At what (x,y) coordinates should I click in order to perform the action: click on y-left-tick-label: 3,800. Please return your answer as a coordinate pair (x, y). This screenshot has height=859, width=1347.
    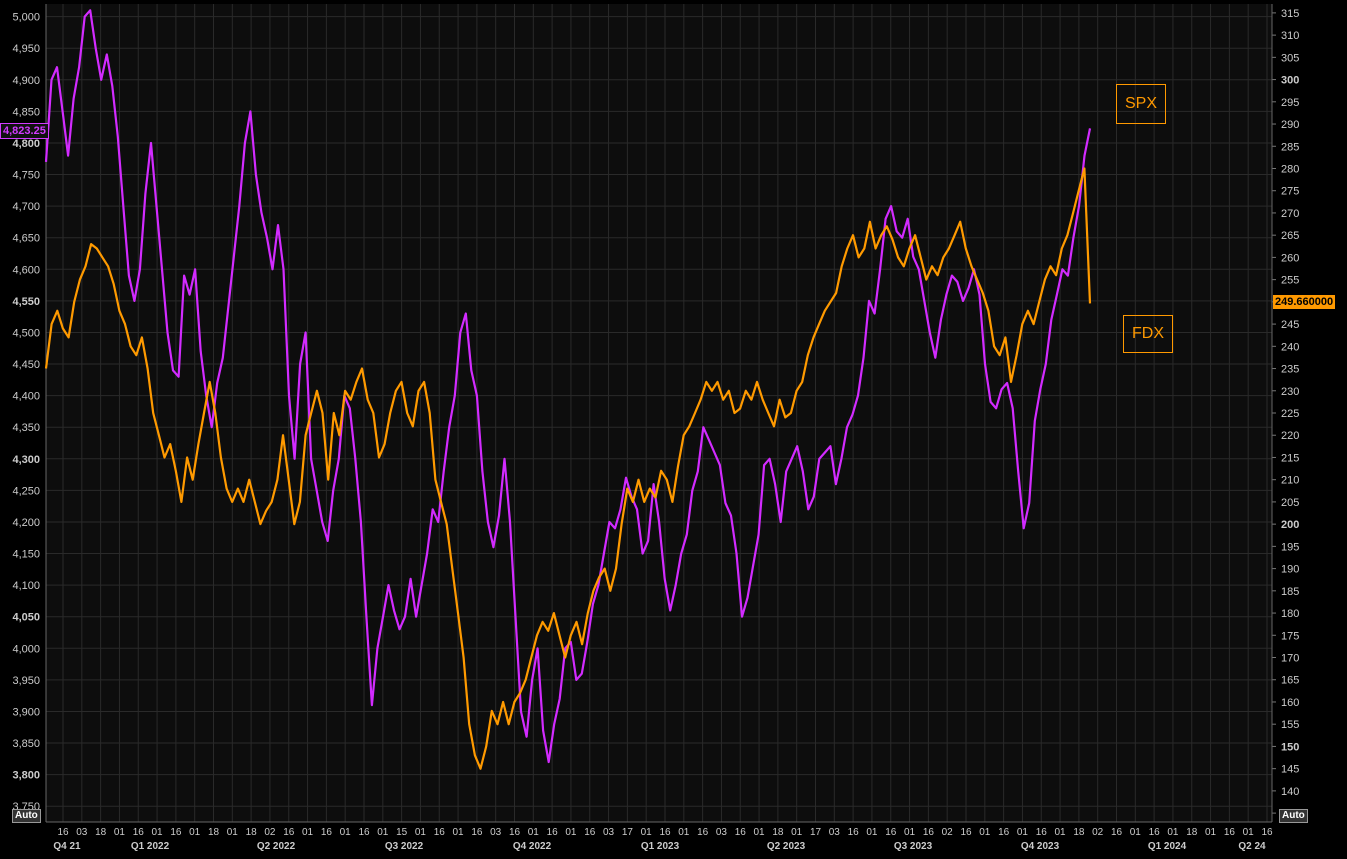
    Looking at the image, I should click on (26, 776).